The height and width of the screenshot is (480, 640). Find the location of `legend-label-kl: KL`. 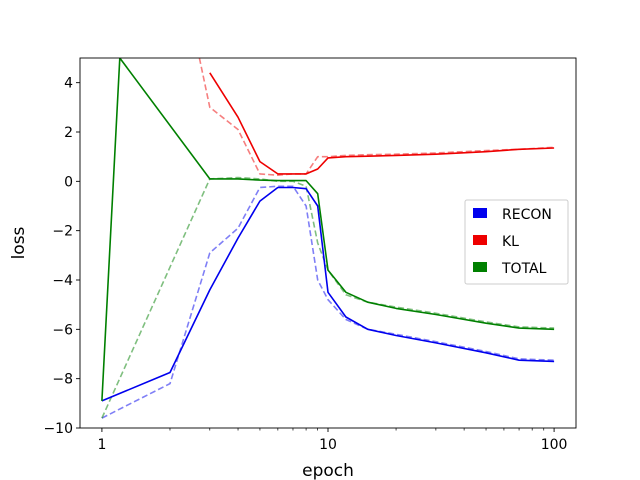

legend-label-kl: KL is located at coordinates (510, 242).